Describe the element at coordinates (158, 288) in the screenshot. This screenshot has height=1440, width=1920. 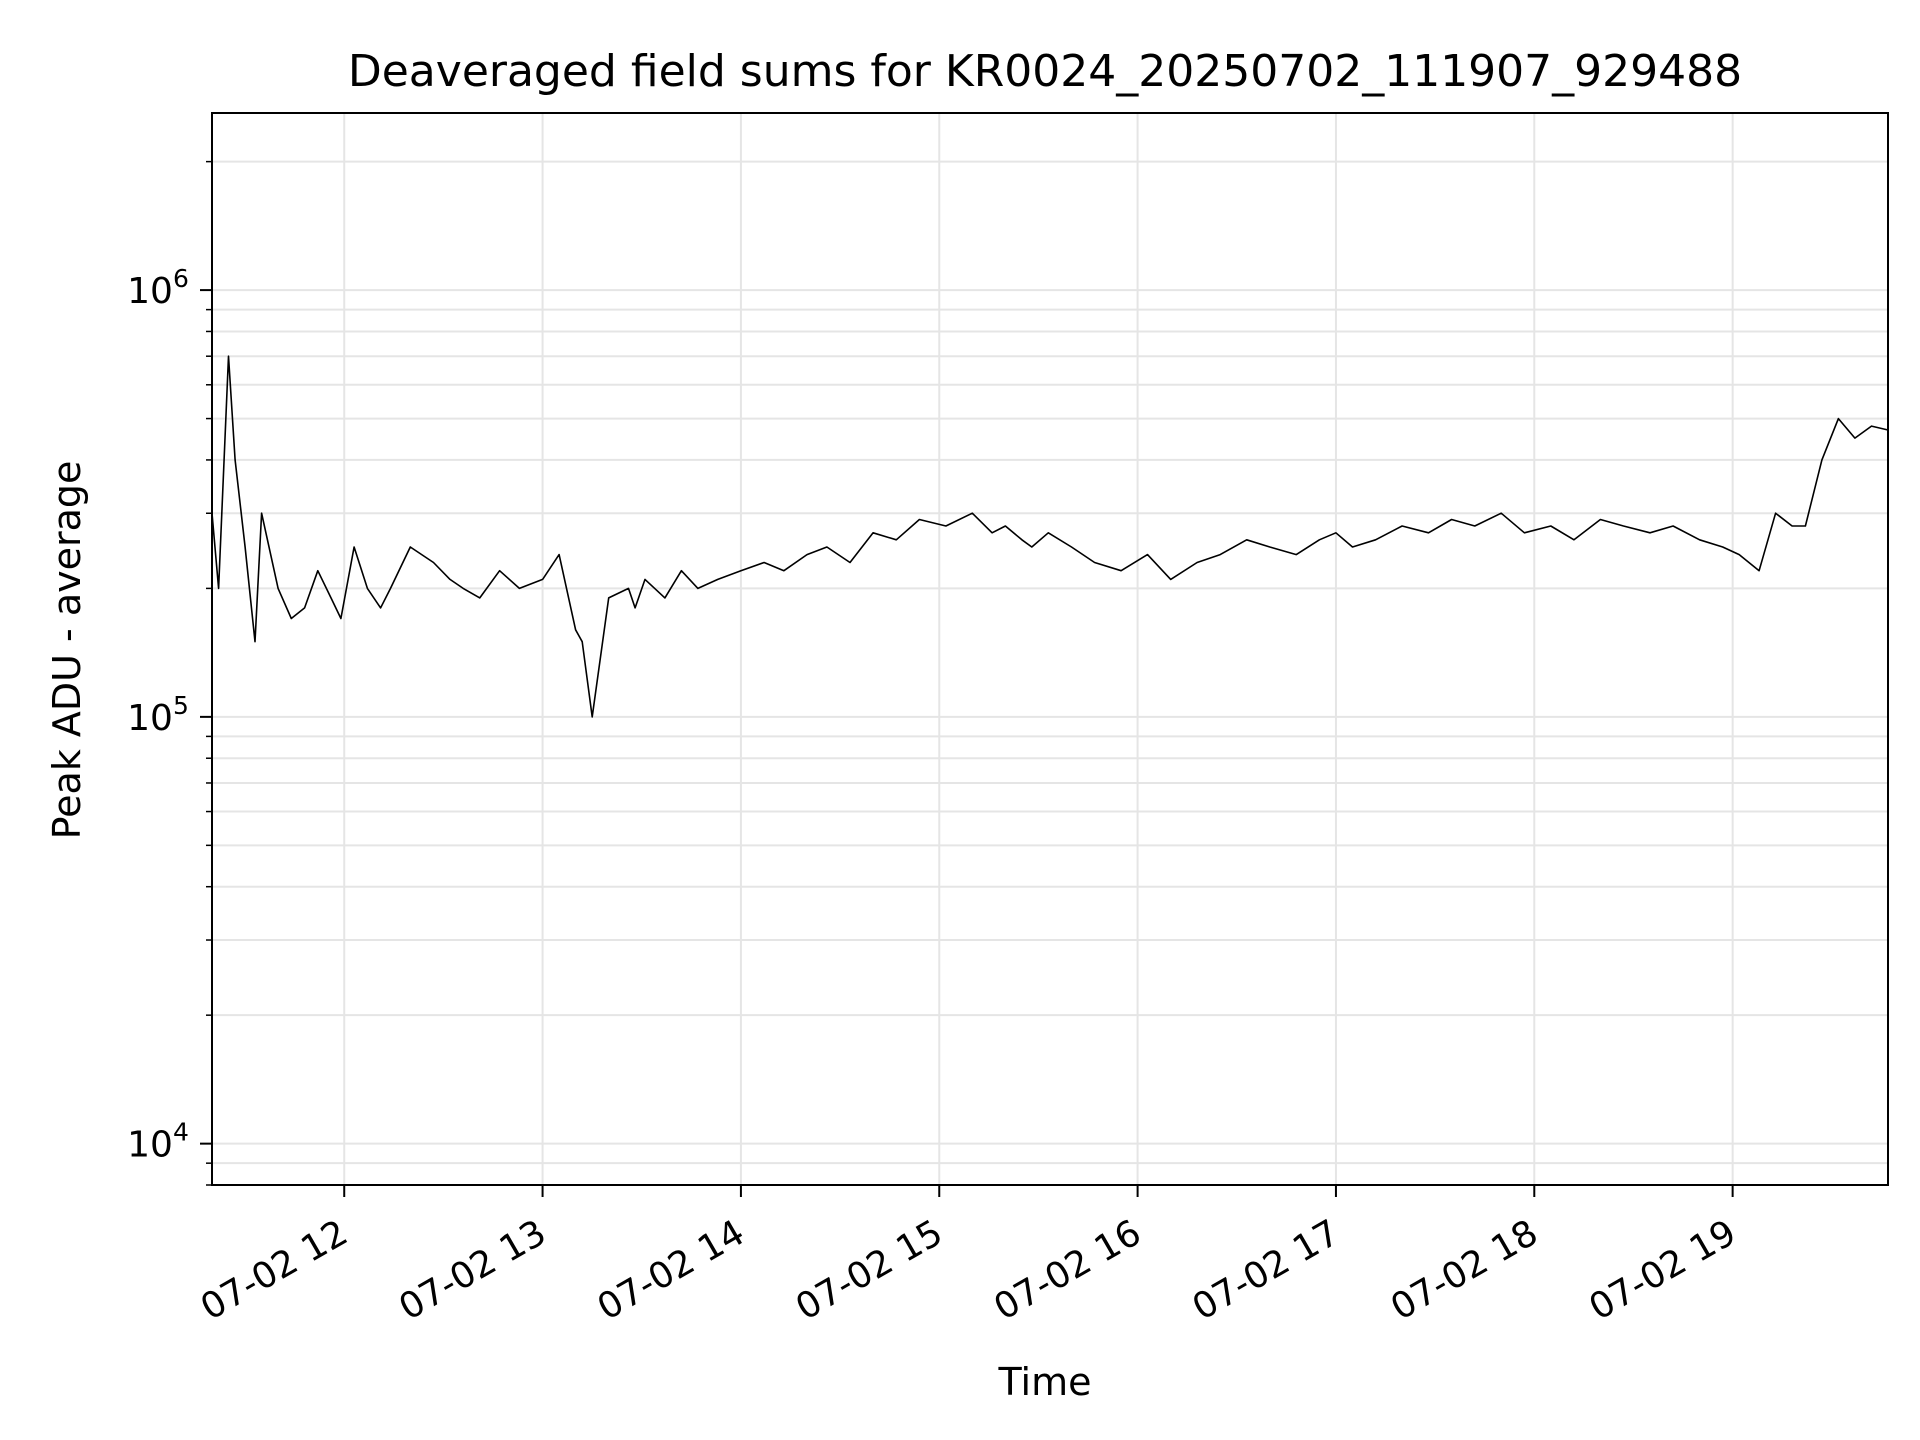
I see `y-tick-label: 10⁶` at that location.